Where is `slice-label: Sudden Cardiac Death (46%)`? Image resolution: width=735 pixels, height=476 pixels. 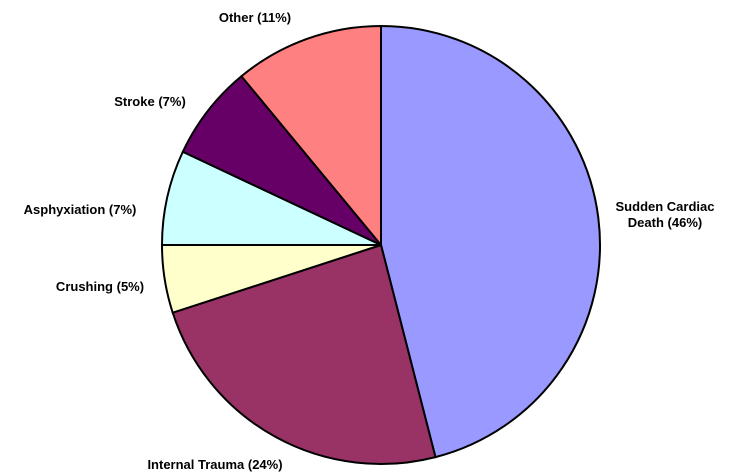
slice-label: Sudden Cardiac Death (46%) is located at coordinates (665, 215).